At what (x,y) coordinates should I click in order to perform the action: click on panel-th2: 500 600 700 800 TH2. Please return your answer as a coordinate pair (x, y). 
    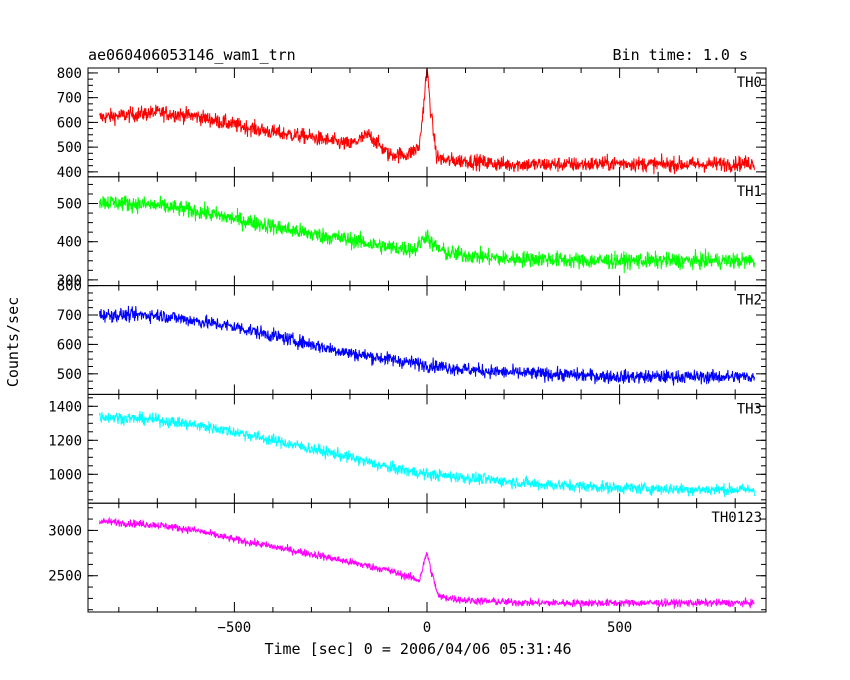
    Looking at the image, I should click on (412, 337).